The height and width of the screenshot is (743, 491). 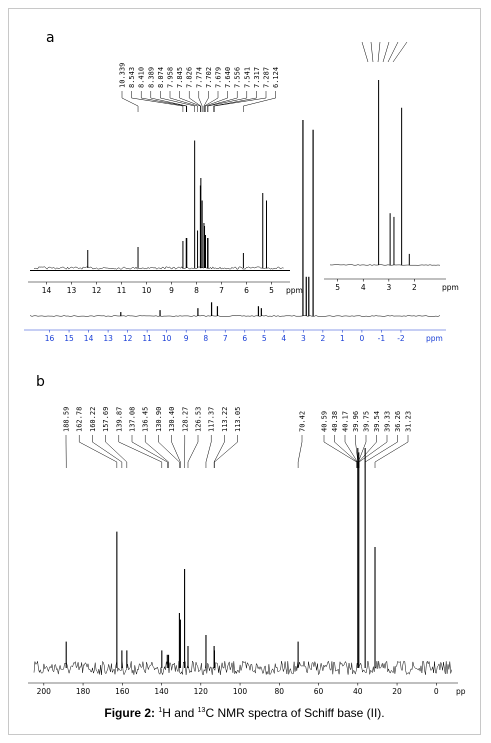 I want to click on x-tick-label: 40, so click(x=358, y=691).